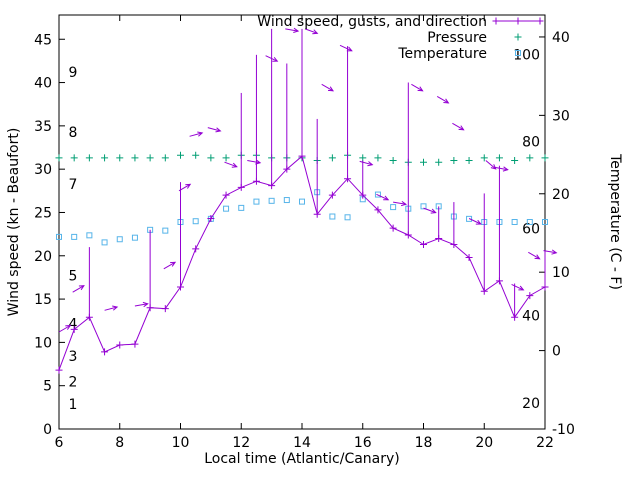  I want to click on svg-text: 35, so click(43, 127).